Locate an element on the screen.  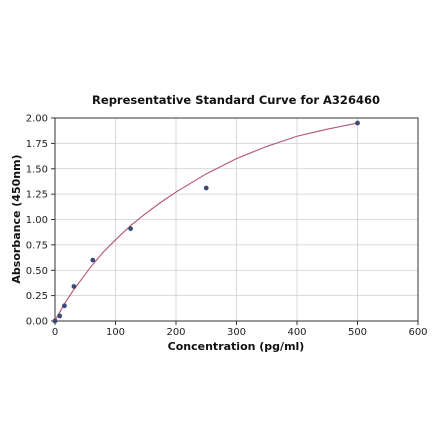
y-tick-label: 1.00 is located at coordinates (37, 220).